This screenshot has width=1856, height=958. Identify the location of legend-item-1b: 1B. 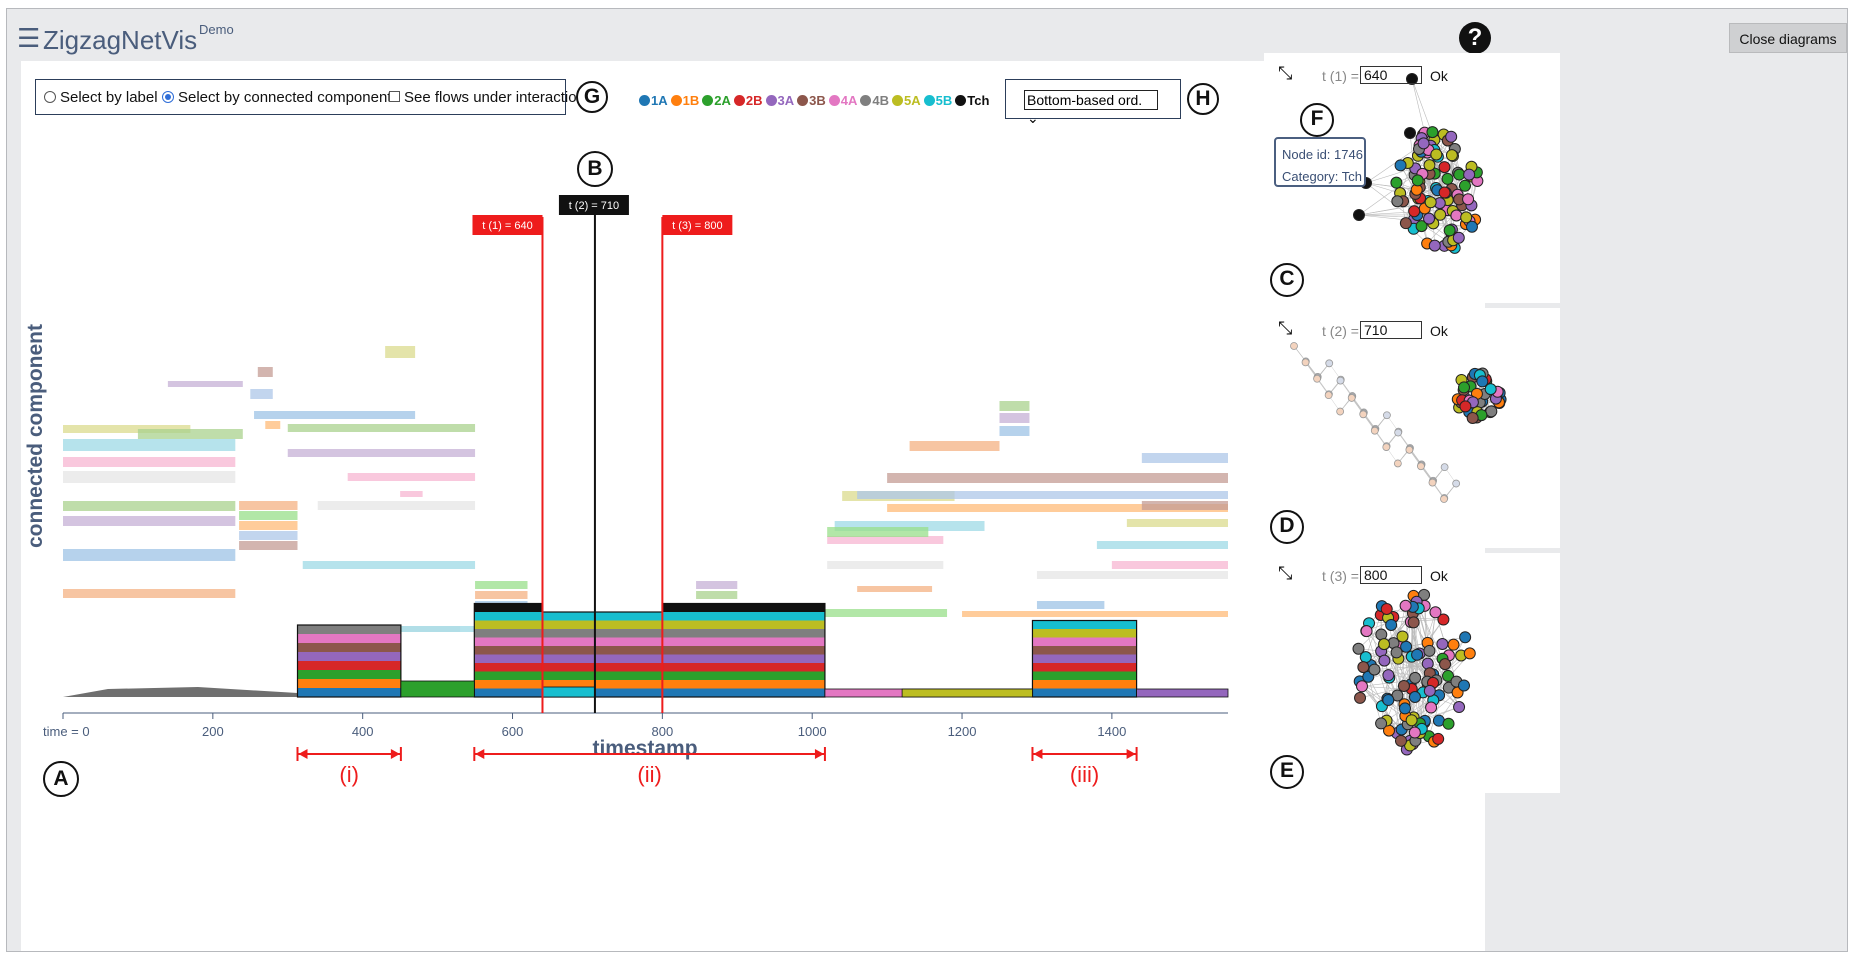
(684, 100).